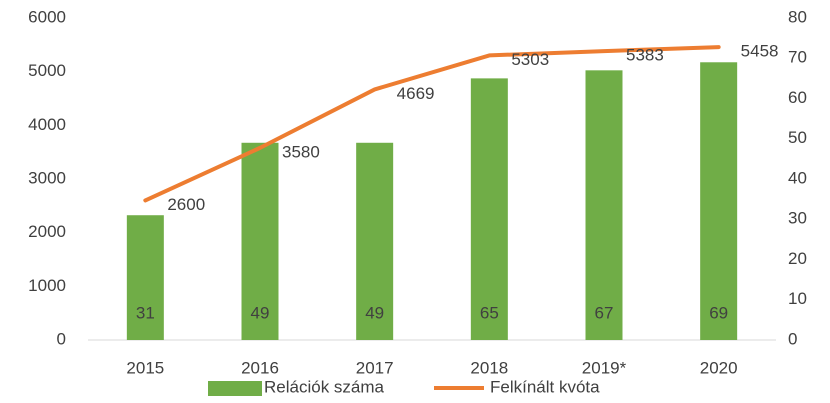  Describe the element at coordinates (416, 93) in the screenshot. I see `line-value-label: 4669` at that location.